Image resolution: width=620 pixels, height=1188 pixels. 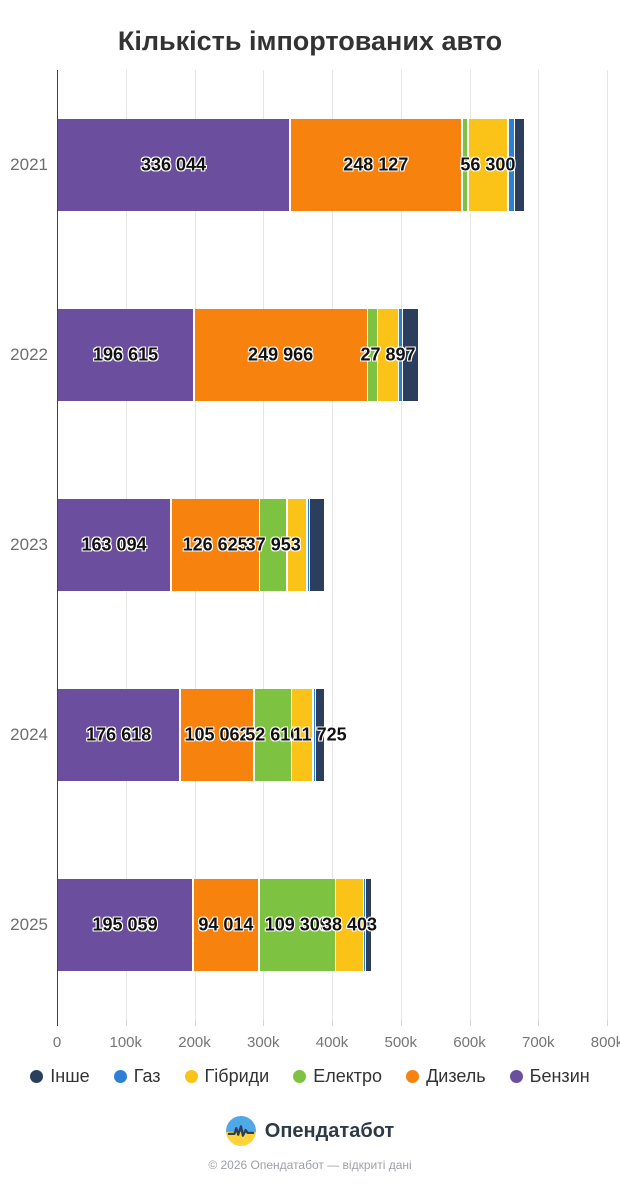 I want to click on y-axis-line, so click(x=57, y=548).